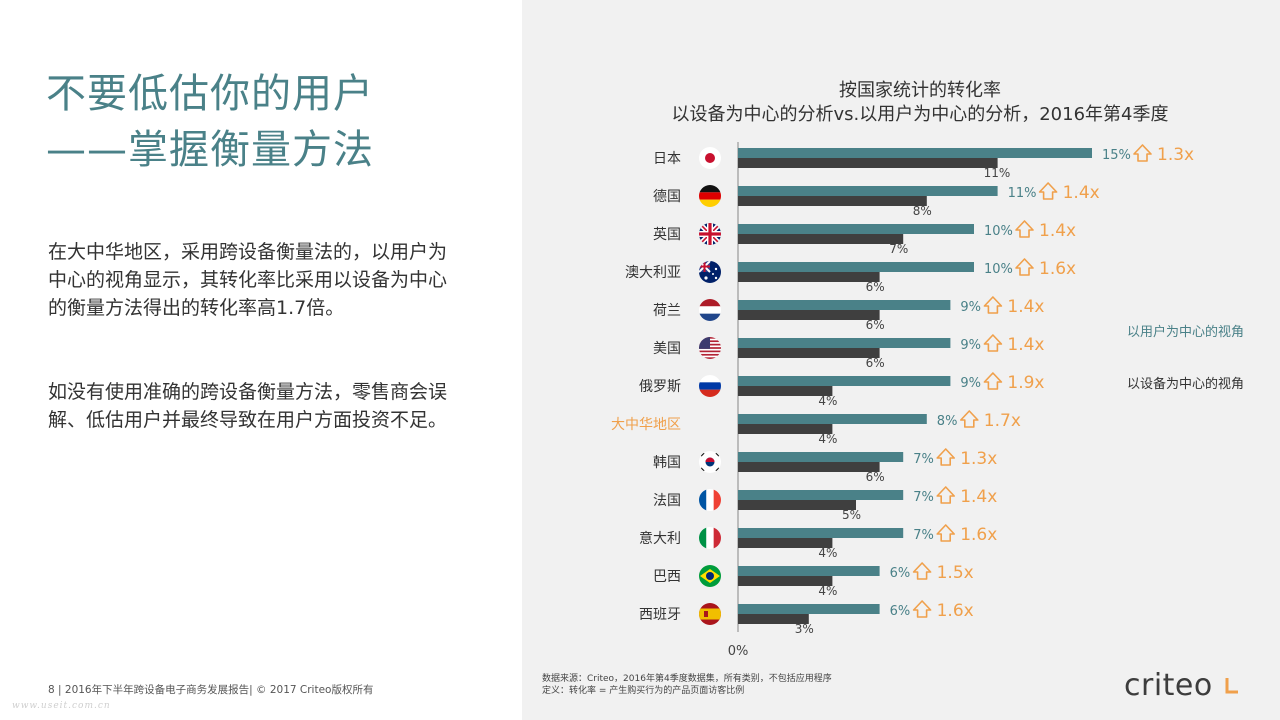 This screenshot has height=720, width=1280. Describe the element at coordinates (804, 629) in the screenshot. I see `device-centric-value-label: 3%` at that location.